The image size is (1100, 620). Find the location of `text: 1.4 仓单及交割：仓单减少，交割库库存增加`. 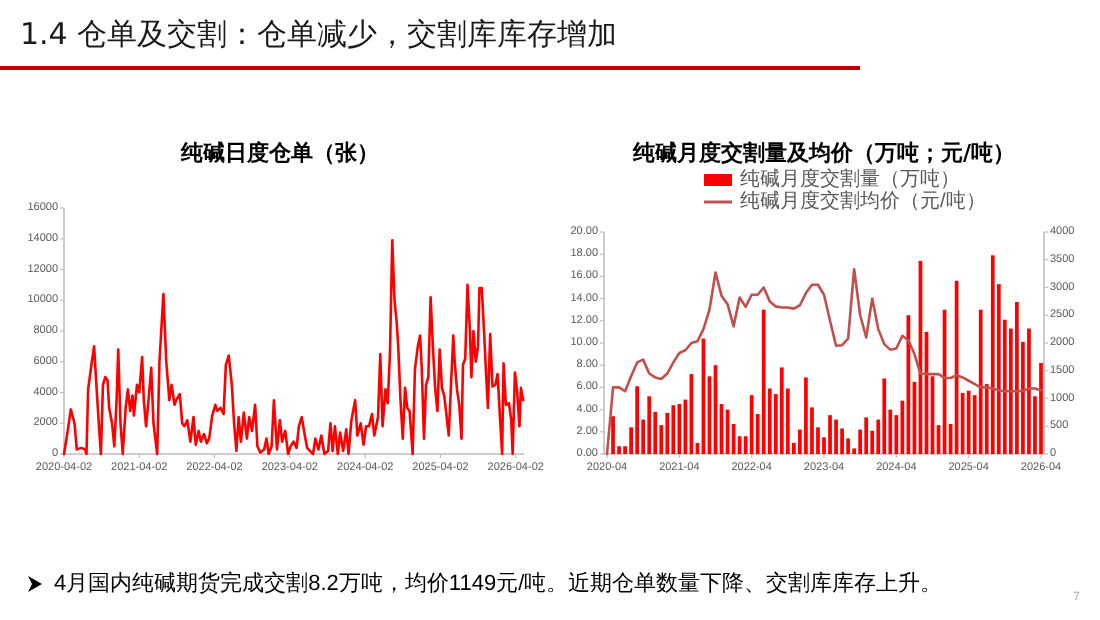

text: 1.4 仓单及交割：仓单减少，交割库库存增加 is located at coordinates (319, 34).